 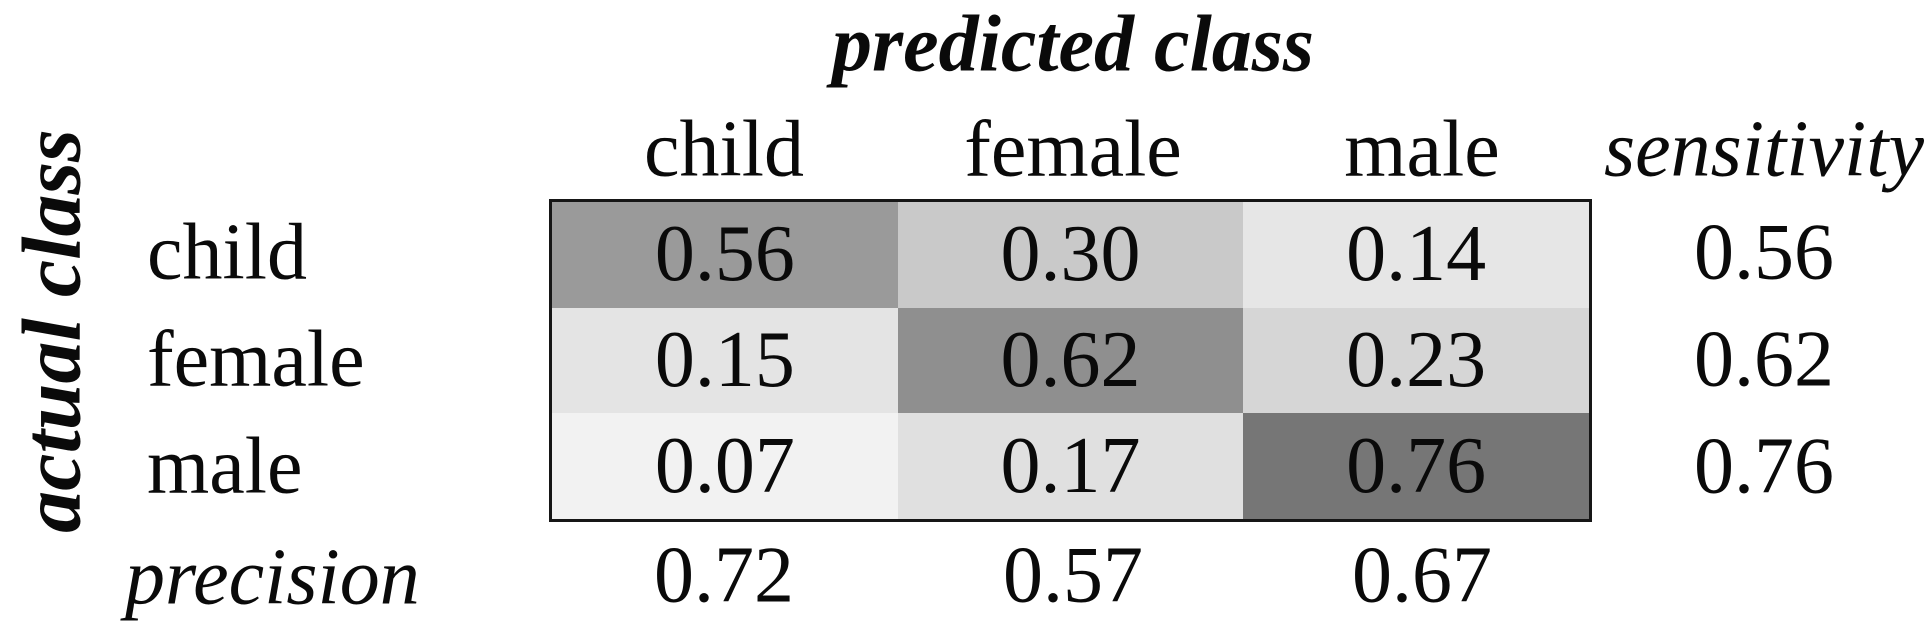 I want to click on matrix-cell-male-child: 0.07, so click(x=725, y=466).